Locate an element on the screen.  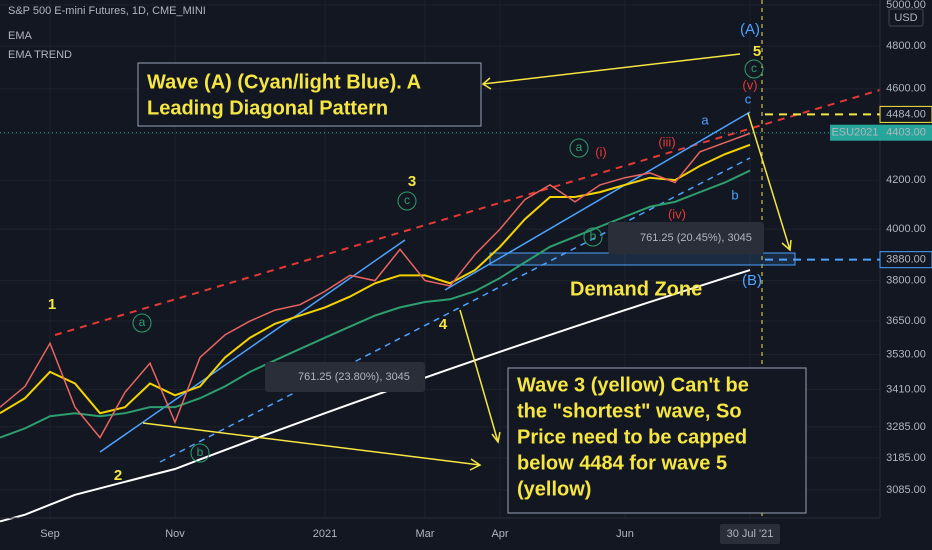
y-tick-label: 3085.00 is located at coordinates (906, 490).